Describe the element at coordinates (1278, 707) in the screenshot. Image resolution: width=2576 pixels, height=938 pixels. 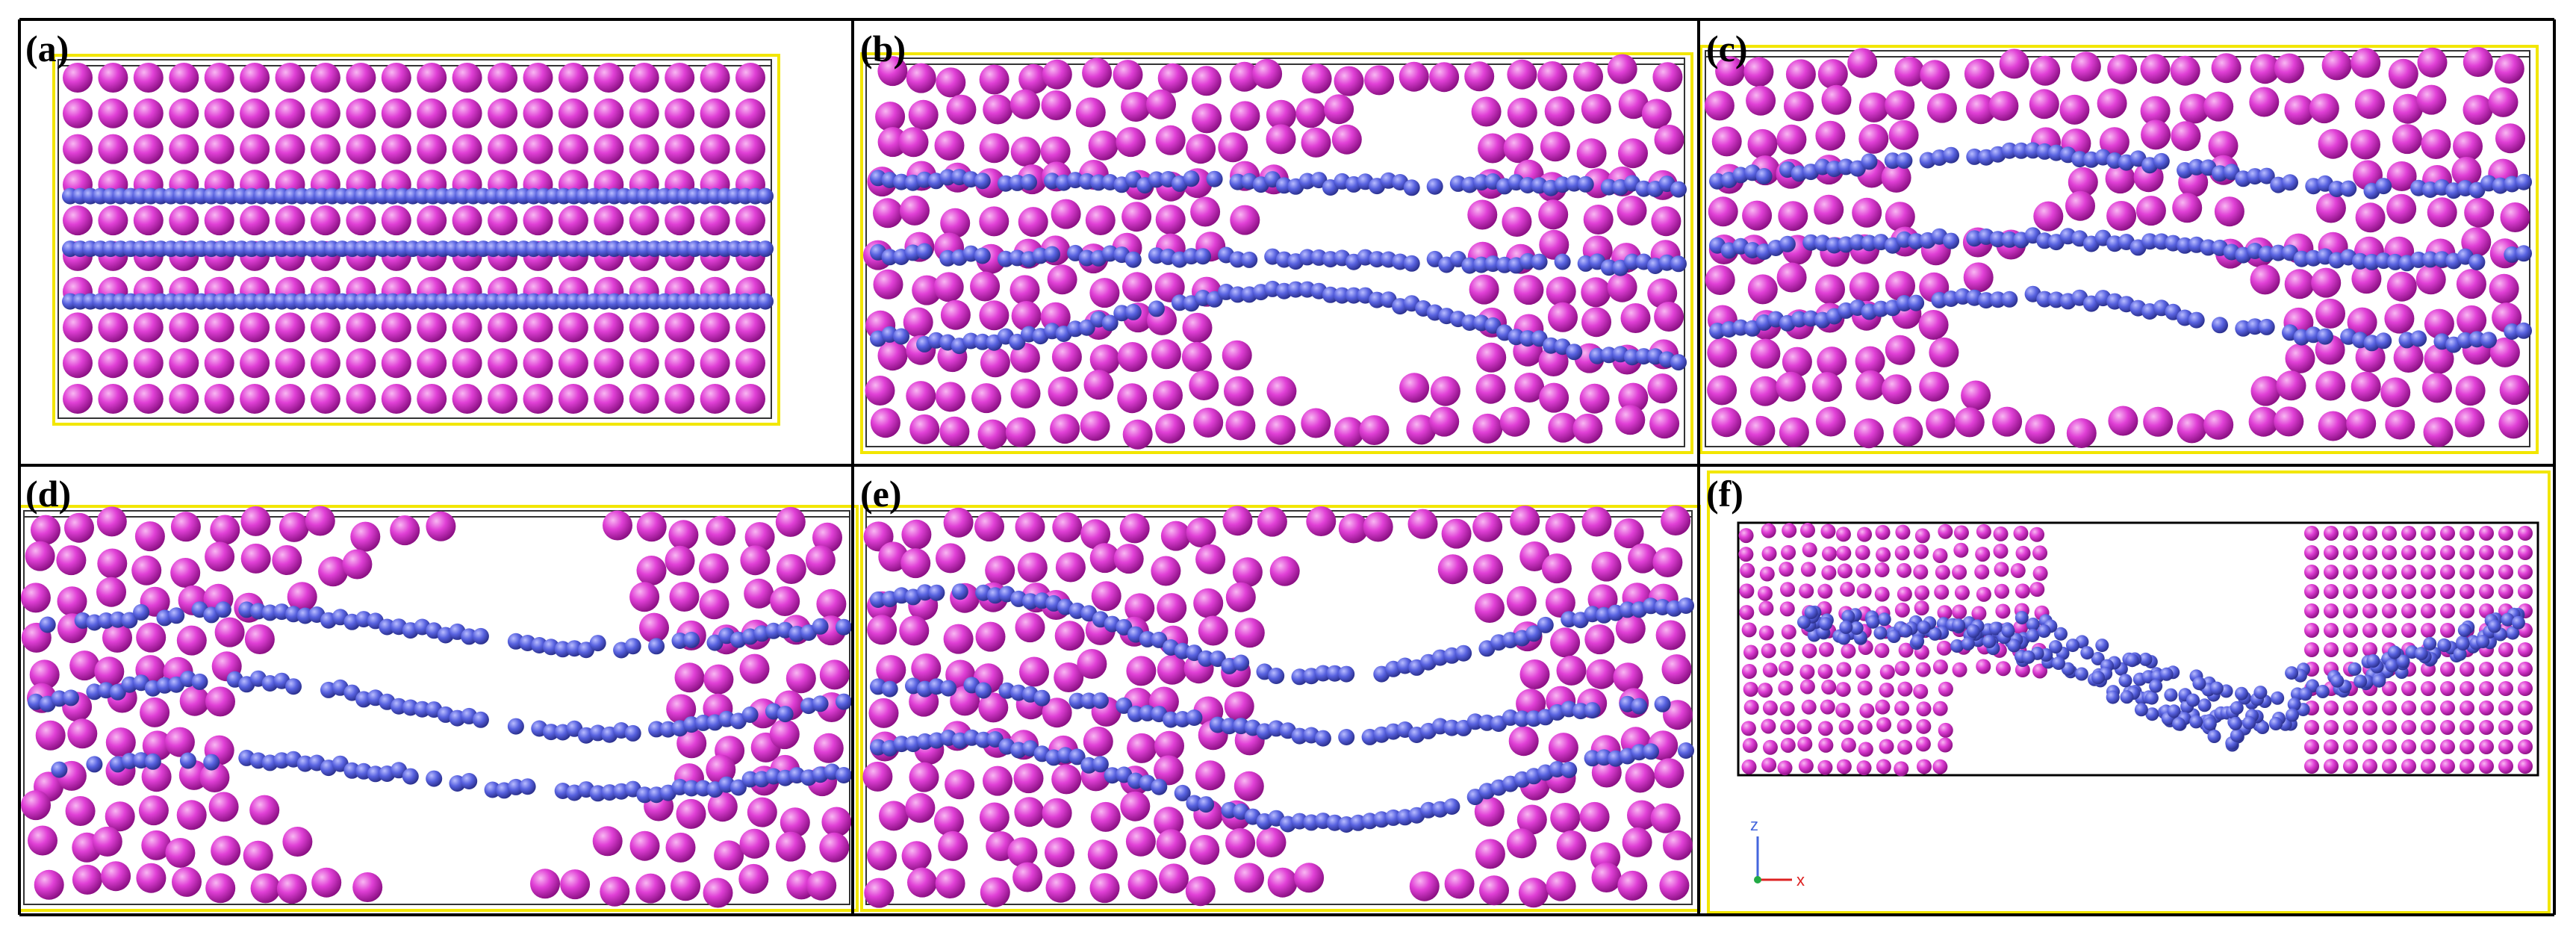
I see `atoms` at that location.